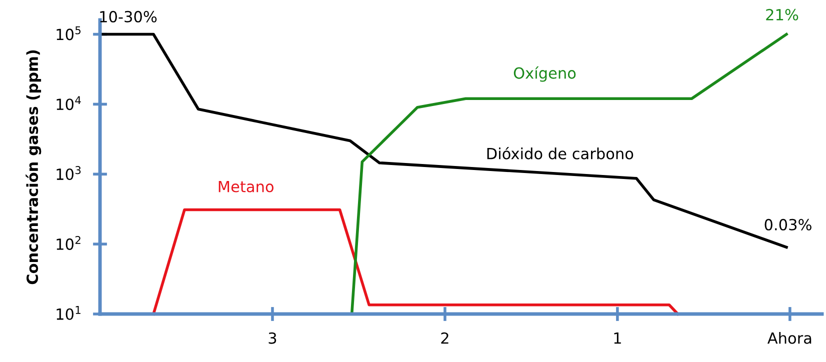  Describe the element at coordinates (34, 167) in the screenshot. I see `y-axis-title: Concentración gases (ppm)` at that location.